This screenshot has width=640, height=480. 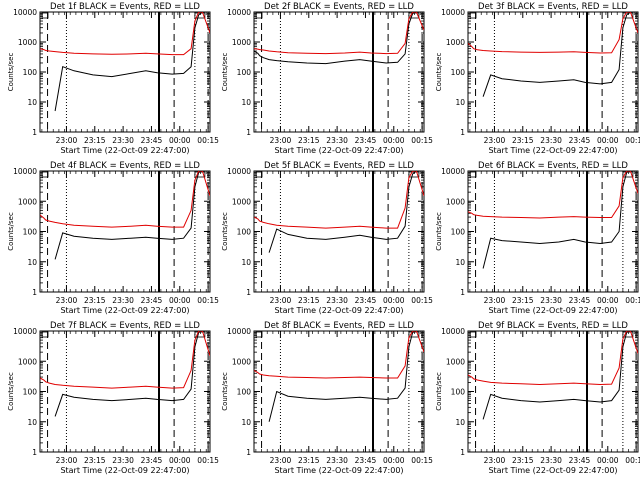 I want to click on chart-title: Det 2f BLACK = Events, RED = LLD, so click(x=339, y=7).